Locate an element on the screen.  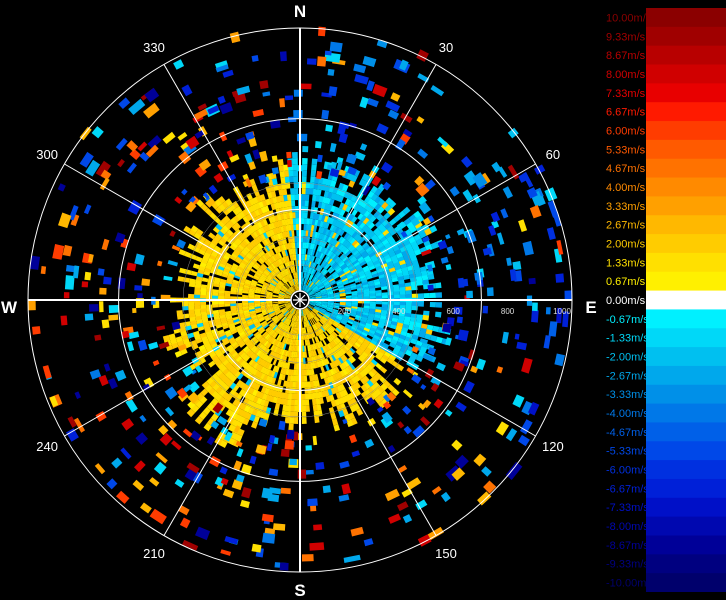
compass-west: W is located at coordinates (9, 307).